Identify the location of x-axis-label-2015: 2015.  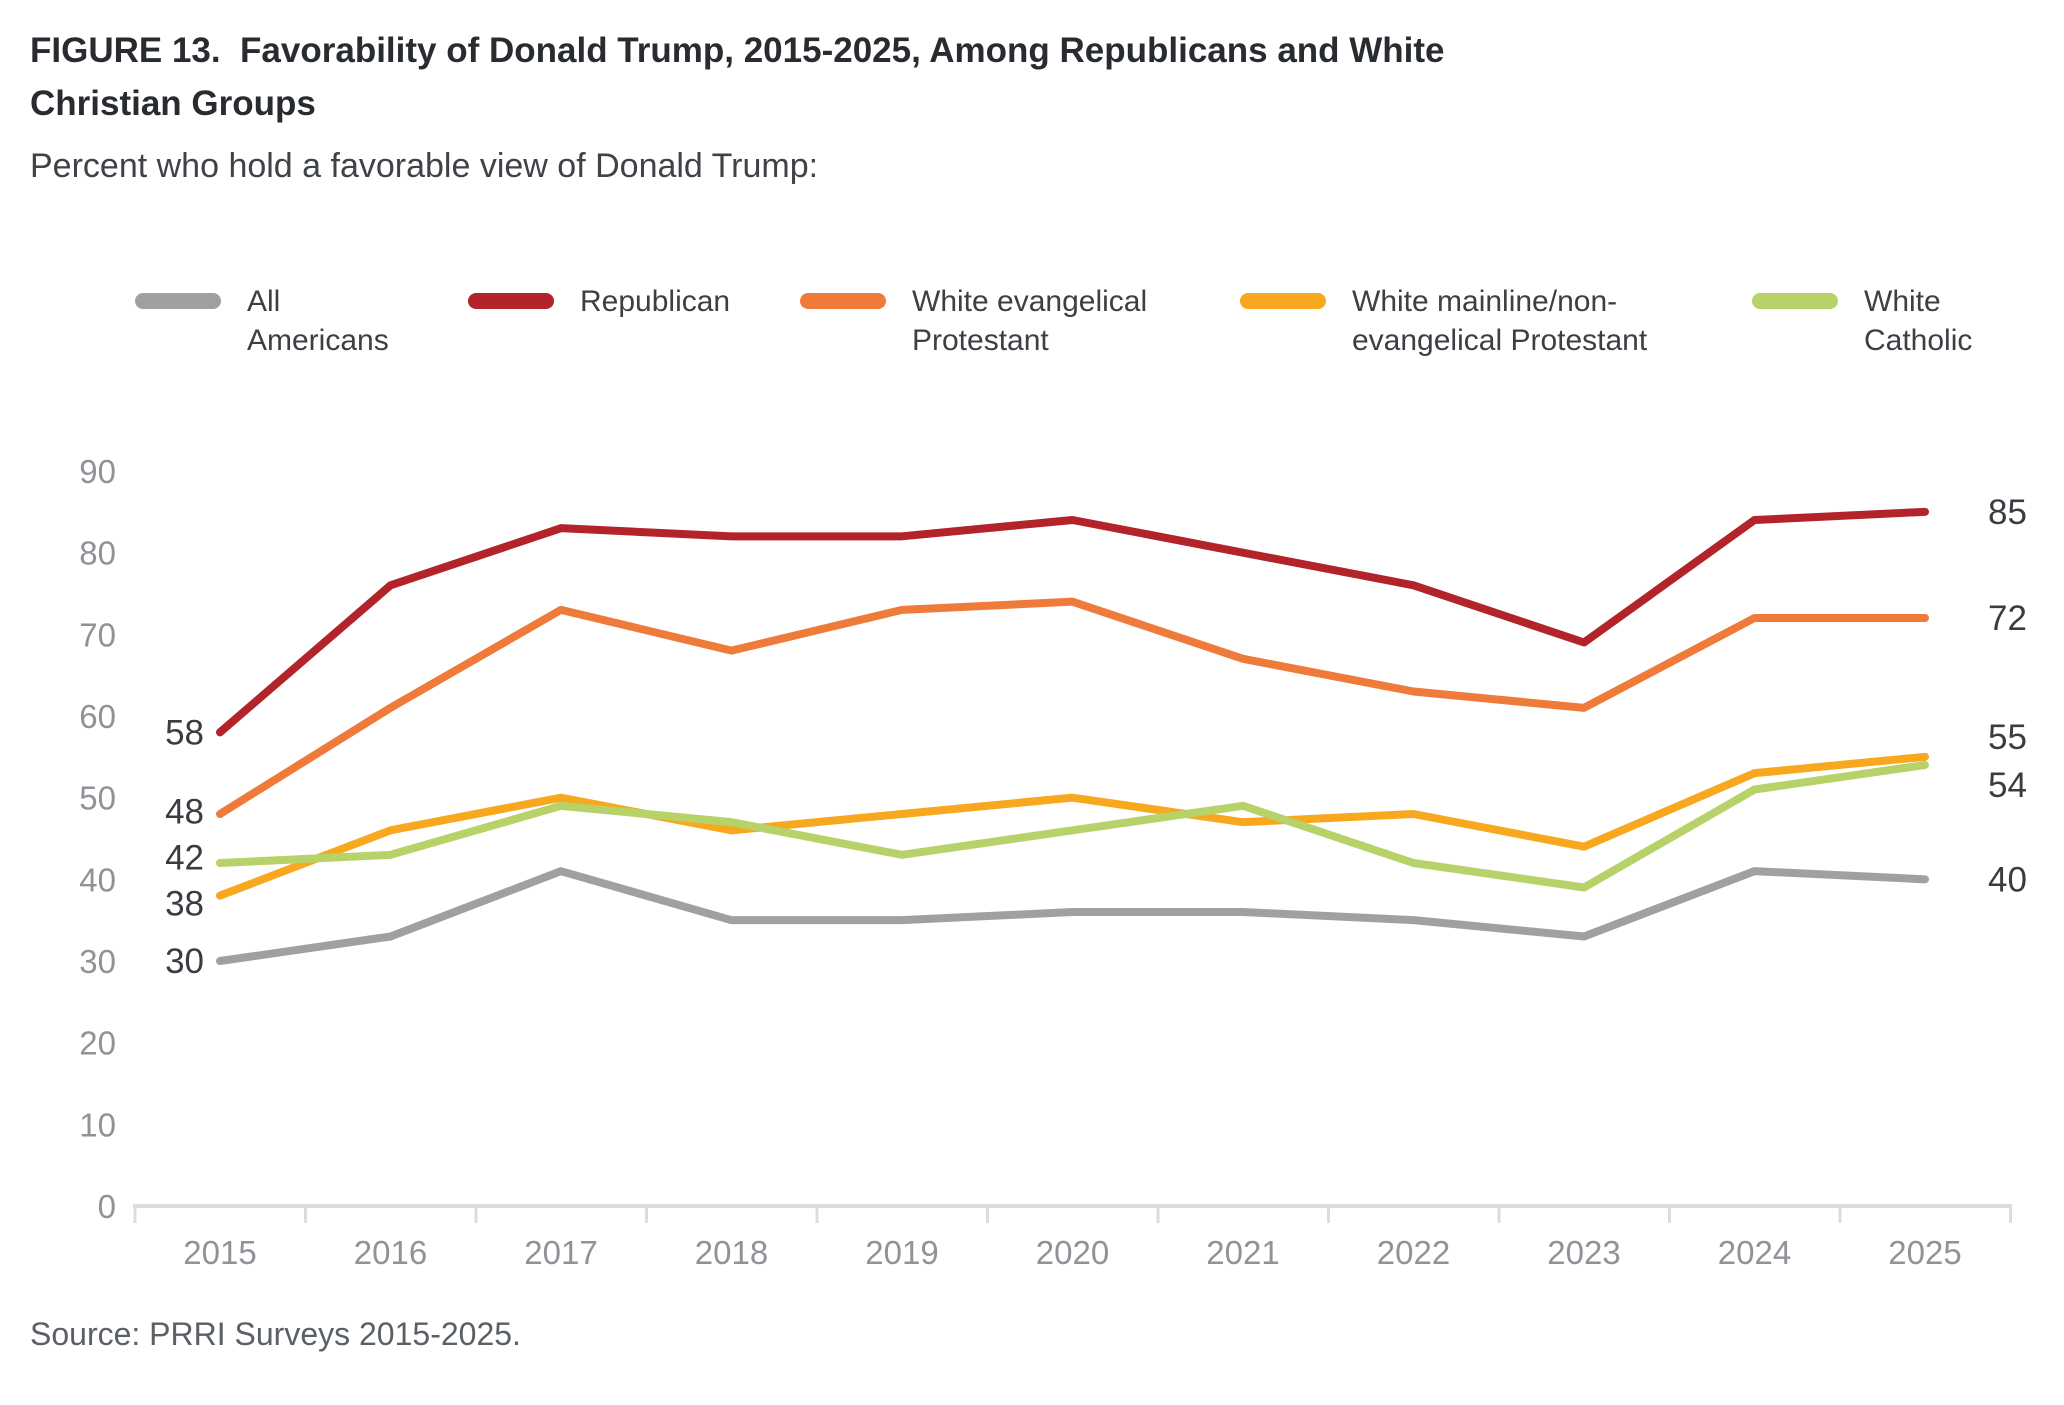
(219, 1252).